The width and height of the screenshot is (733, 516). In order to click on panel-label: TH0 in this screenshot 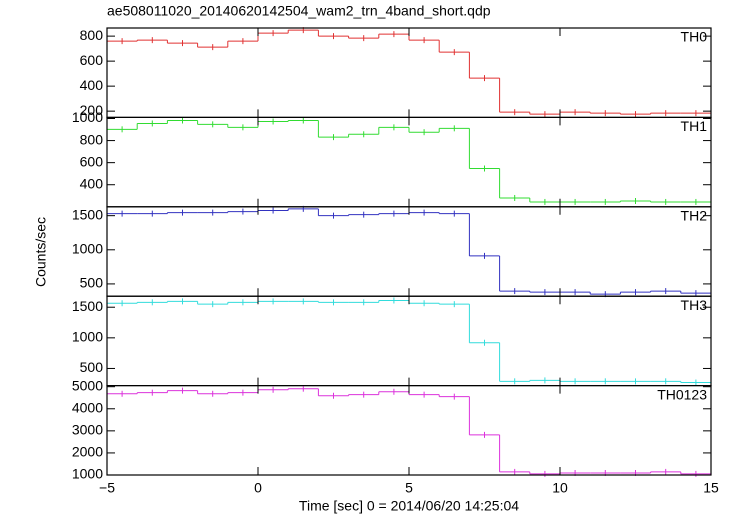, I will do `click(694, 37)`.